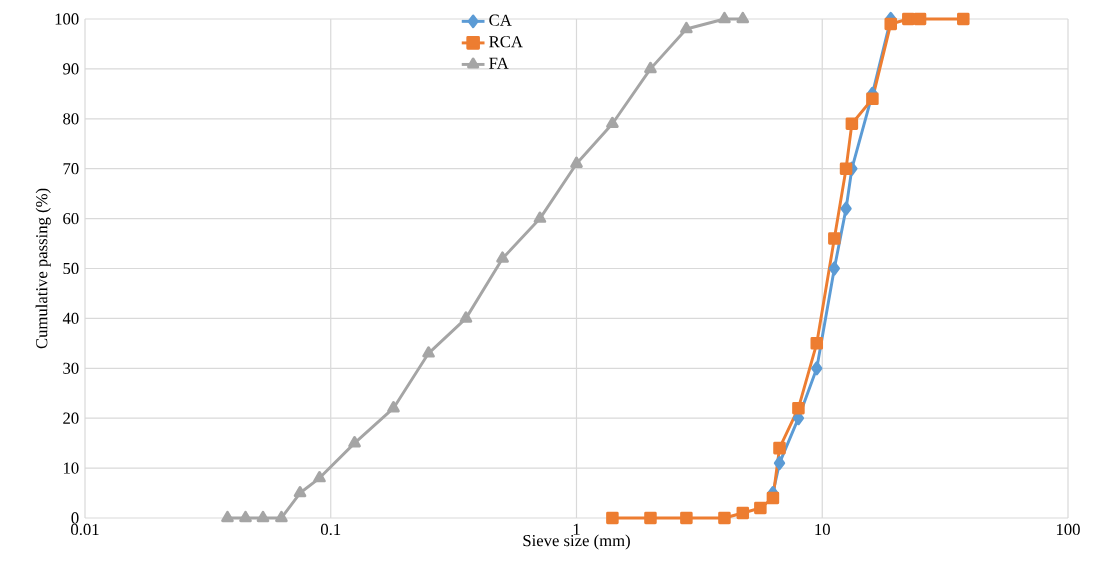 This screenshot has width=1098, height=580. What do you see at coordinates (85, 529) in the screenshot?
I see `x-tick-label: 0.01` at bounding box center [85, 529].